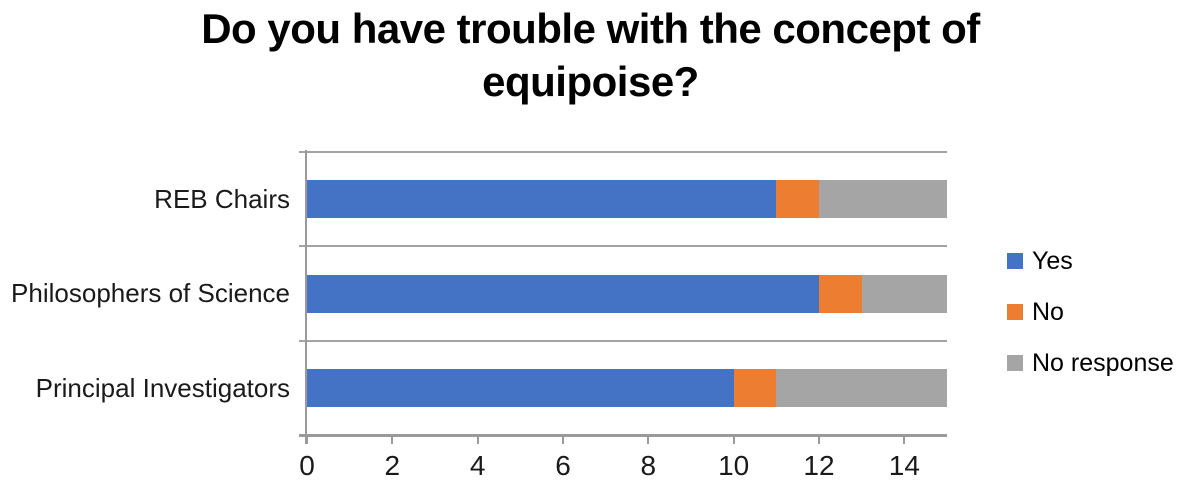 The height and width of the screenshot is (483, 1181). I want to click on bar-row-philosophers-of-science, so click(627, 293).